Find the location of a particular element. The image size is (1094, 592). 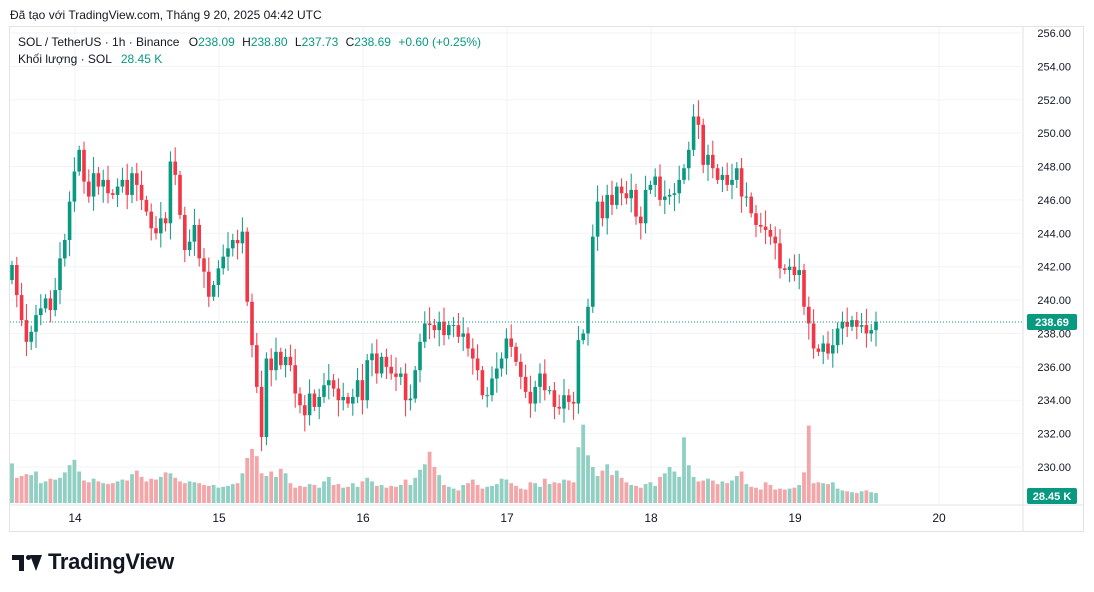

y-tick-label: 250.00 is located at coordinates (1054, 134).